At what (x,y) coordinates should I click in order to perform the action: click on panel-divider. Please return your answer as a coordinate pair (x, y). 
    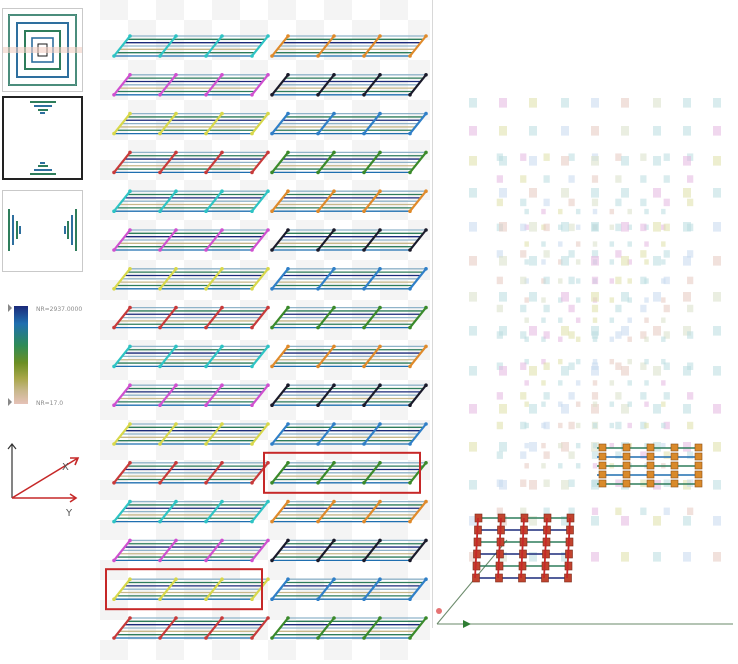
    Looking at the image, I should click on (432, 314).